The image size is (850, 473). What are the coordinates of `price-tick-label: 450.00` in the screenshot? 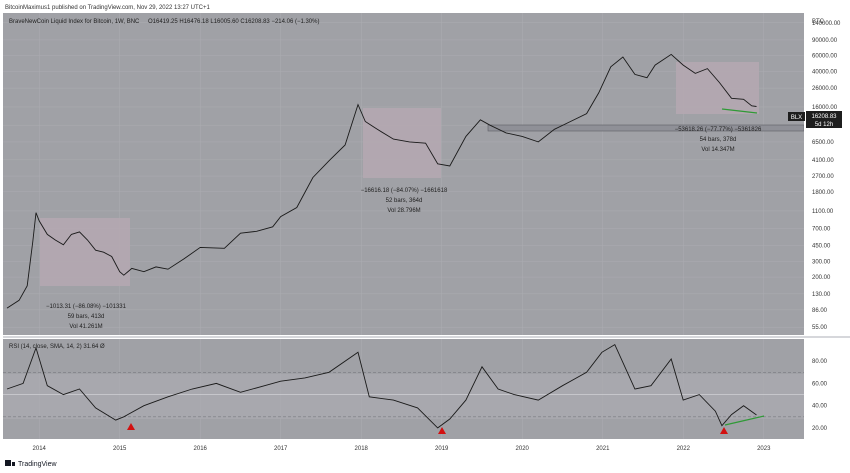 It's located at (821, 247).